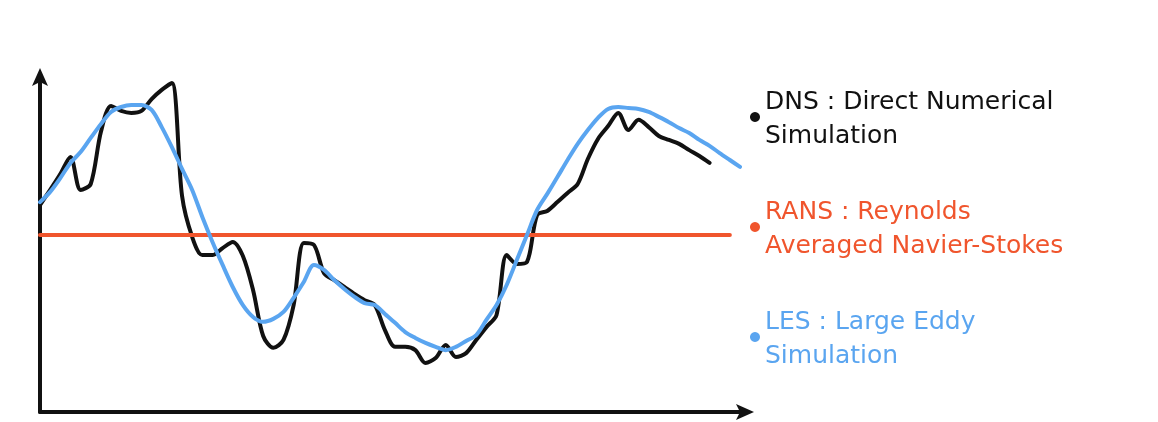  Describe the element at coordinates (874, 337) in the screenshot. I see `legend-label: LES : Large Eddy Simulation` at that location.